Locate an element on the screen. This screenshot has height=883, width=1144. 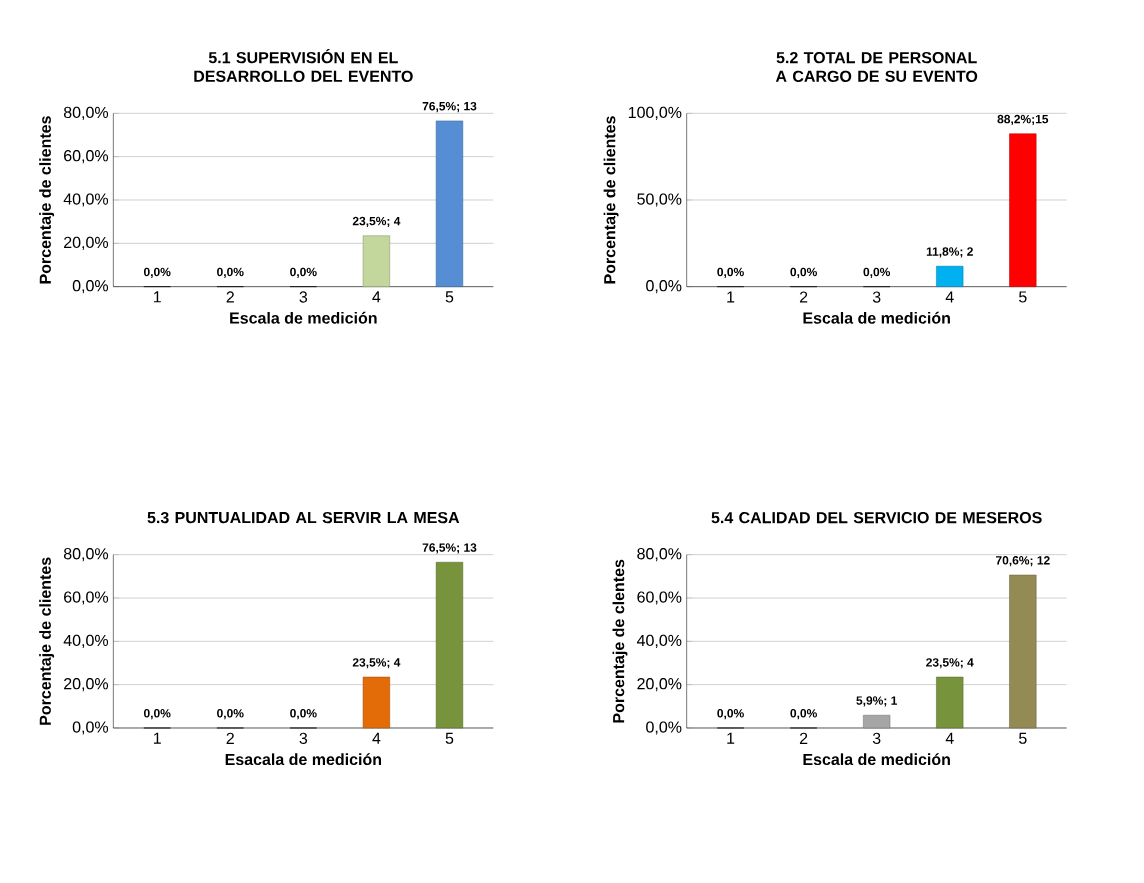
chart-title: 5.4 CALIDAD DEL SERVICIO DE MESEROS is located at coordinates (876, 518).